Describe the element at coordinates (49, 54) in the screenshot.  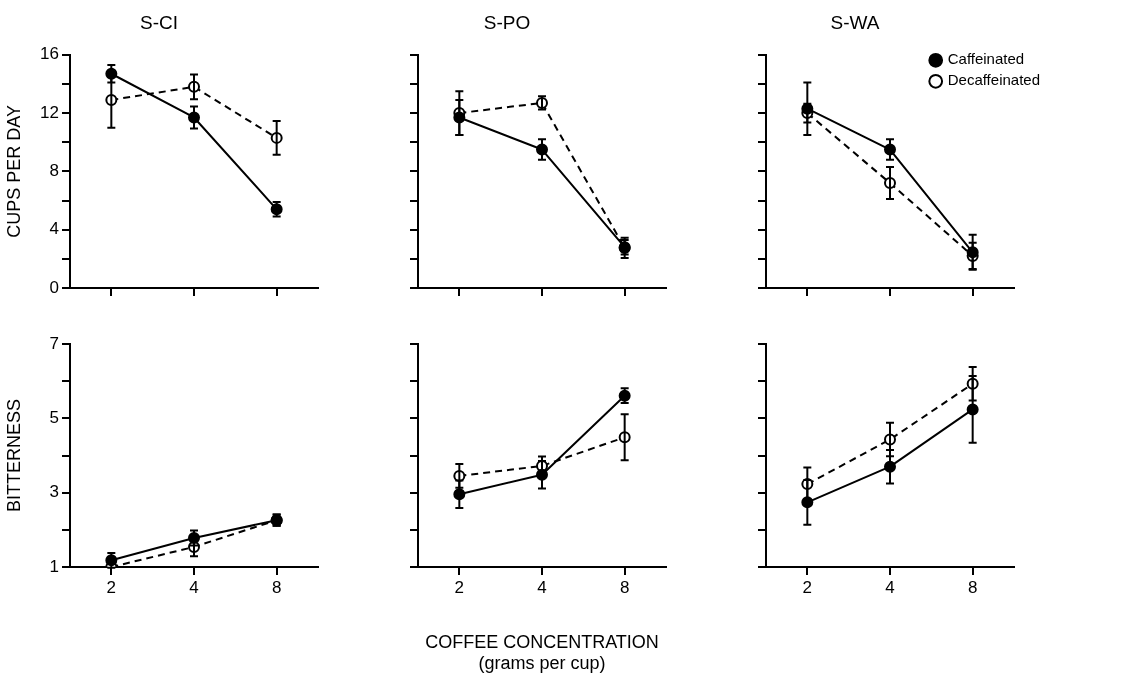
I see `y-tick-label: 16` at that location.